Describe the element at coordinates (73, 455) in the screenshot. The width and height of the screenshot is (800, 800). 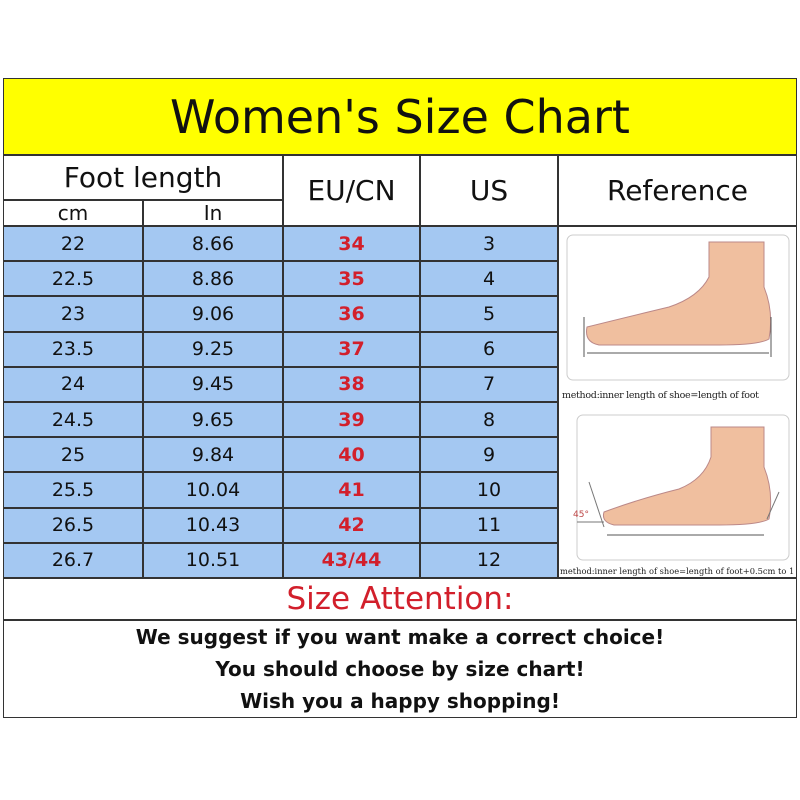
I see `cell-cm: 25` at that location.